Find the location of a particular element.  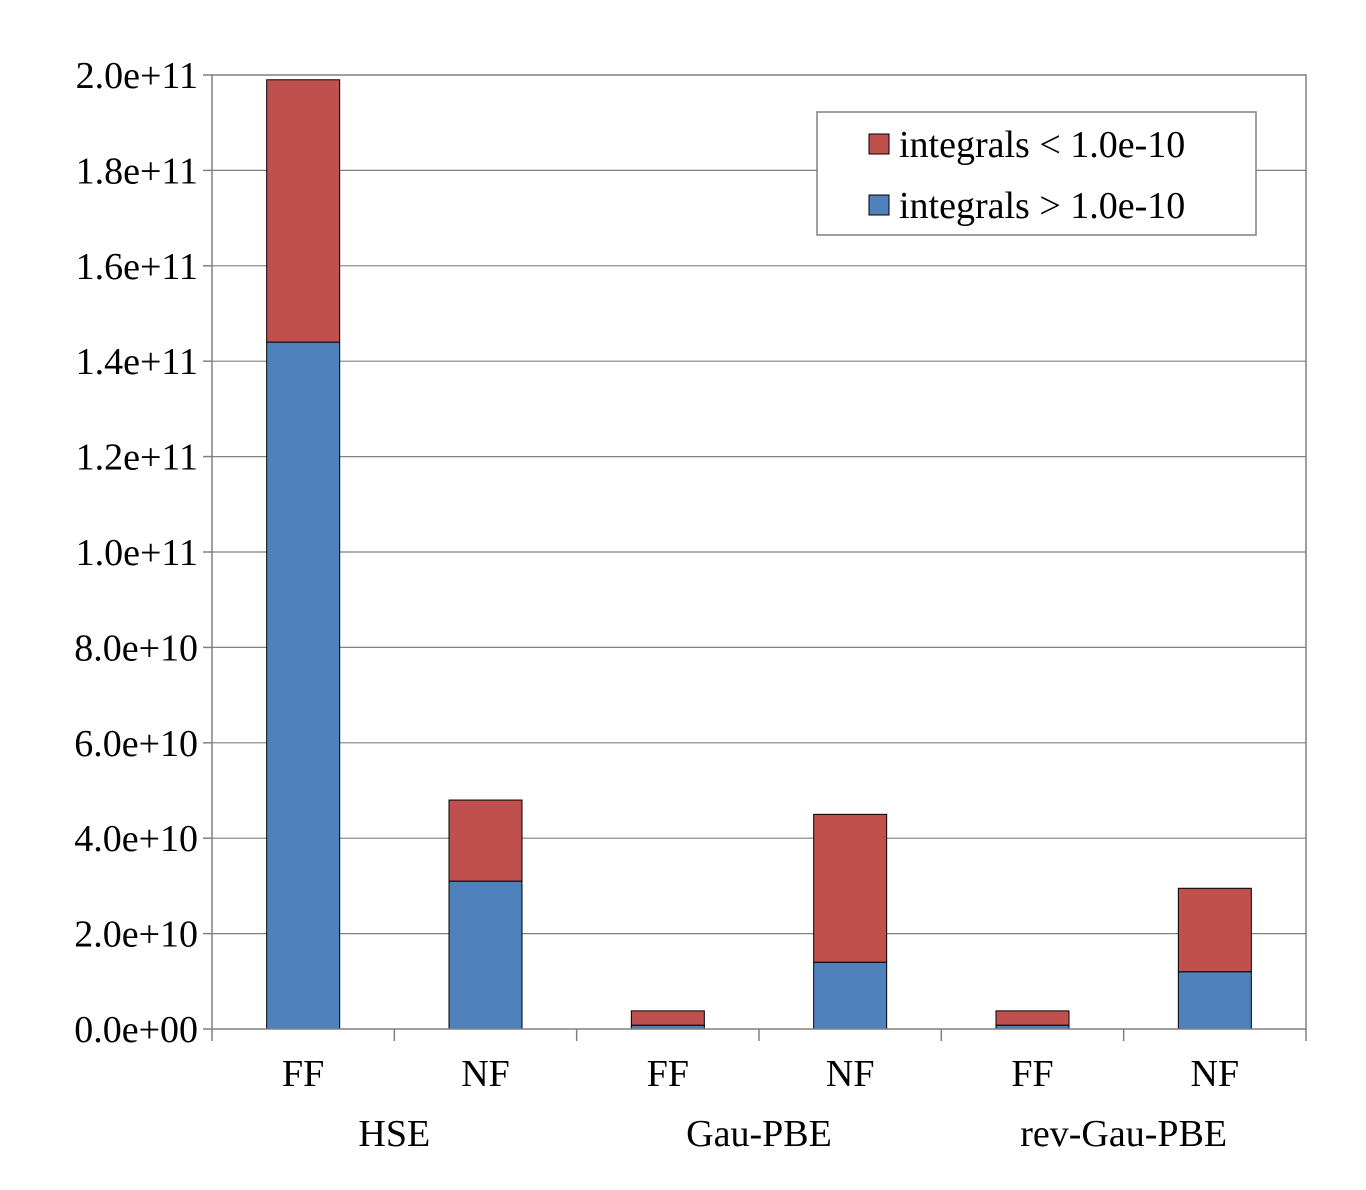

group-label: HSE is located at coordinates (394, 1134).